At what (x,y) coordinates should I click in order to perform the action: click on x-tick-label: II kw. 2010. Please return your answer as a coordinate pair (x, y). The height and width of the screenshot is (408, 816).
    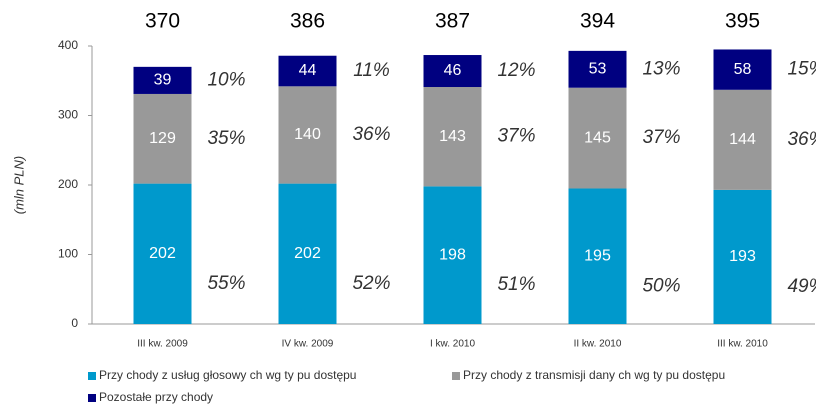
    Looking at the image, I should click on (598, 344).